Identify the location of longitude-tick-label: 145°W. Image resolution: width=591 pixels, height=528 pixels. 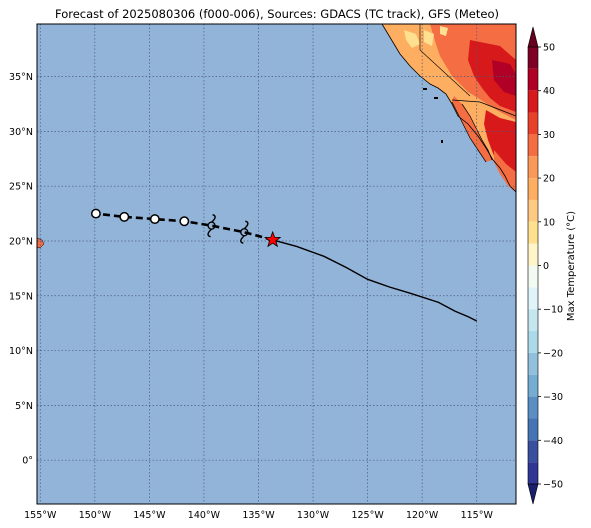
(149, 515).